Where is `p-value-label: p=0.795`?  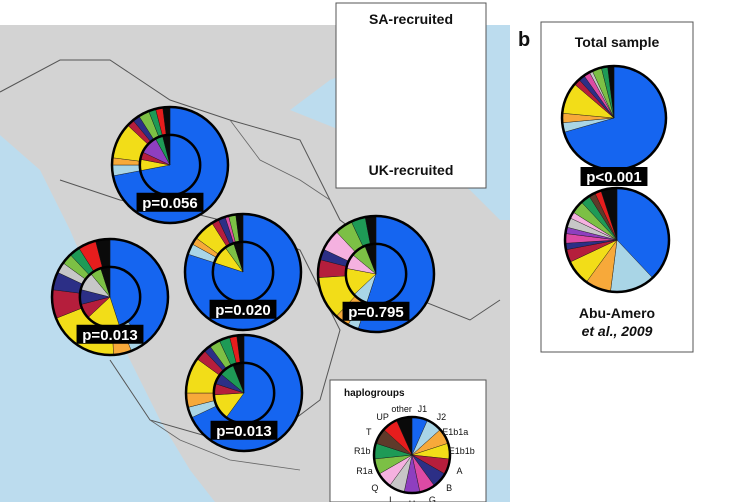 p-value-label: p=0.795 is located at coordinates (376, 311).